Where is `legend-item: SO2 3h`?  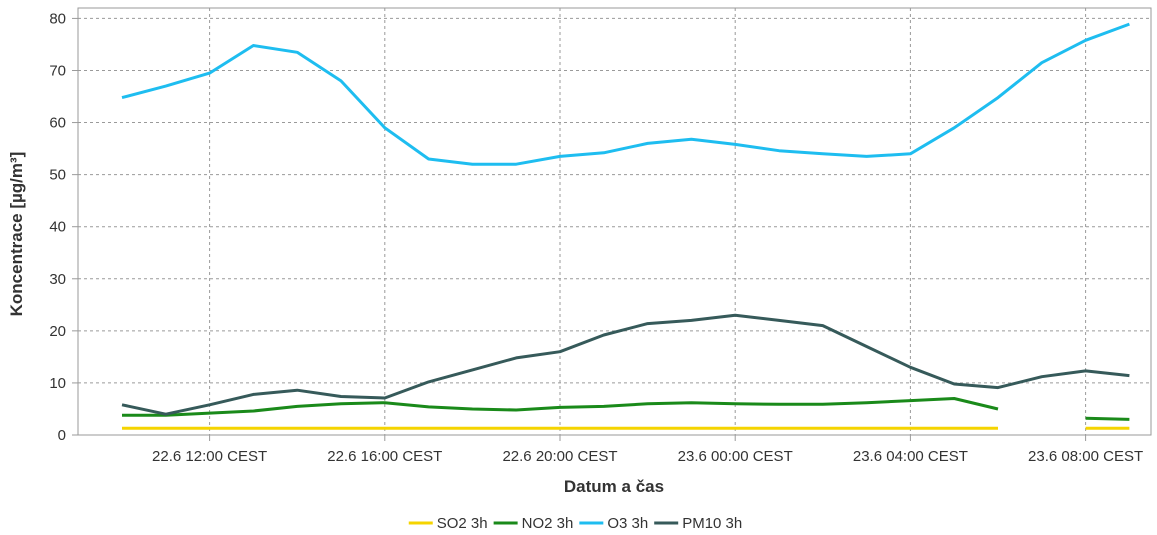 legend-item: SO2 3h is located at coordinates (448, 523).